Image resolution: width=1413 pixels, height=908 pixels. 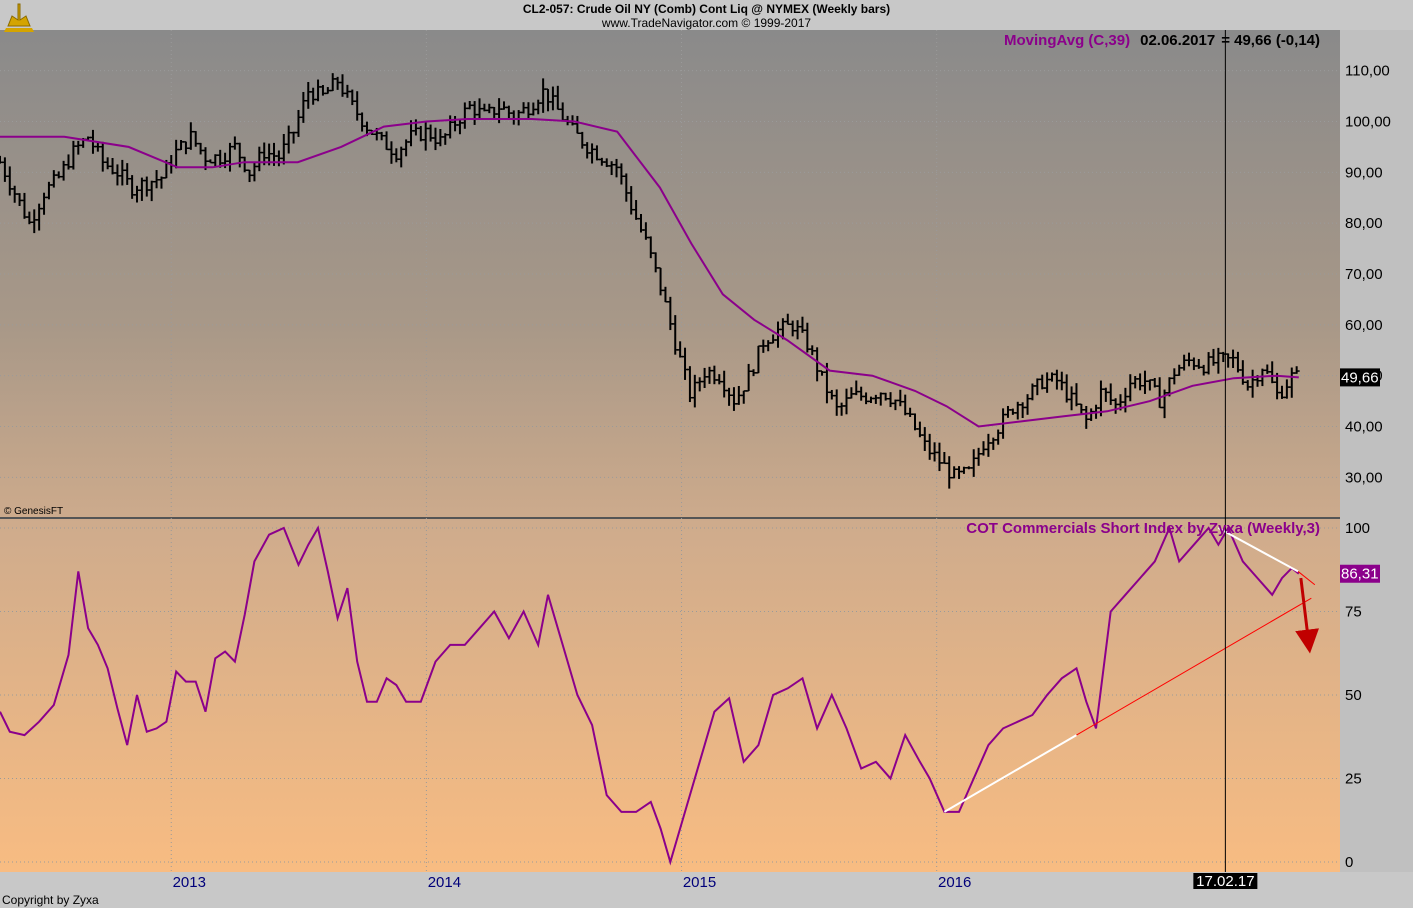 I want to click on price-y-tick-label: 100,00, so click(x=1368, y=122).